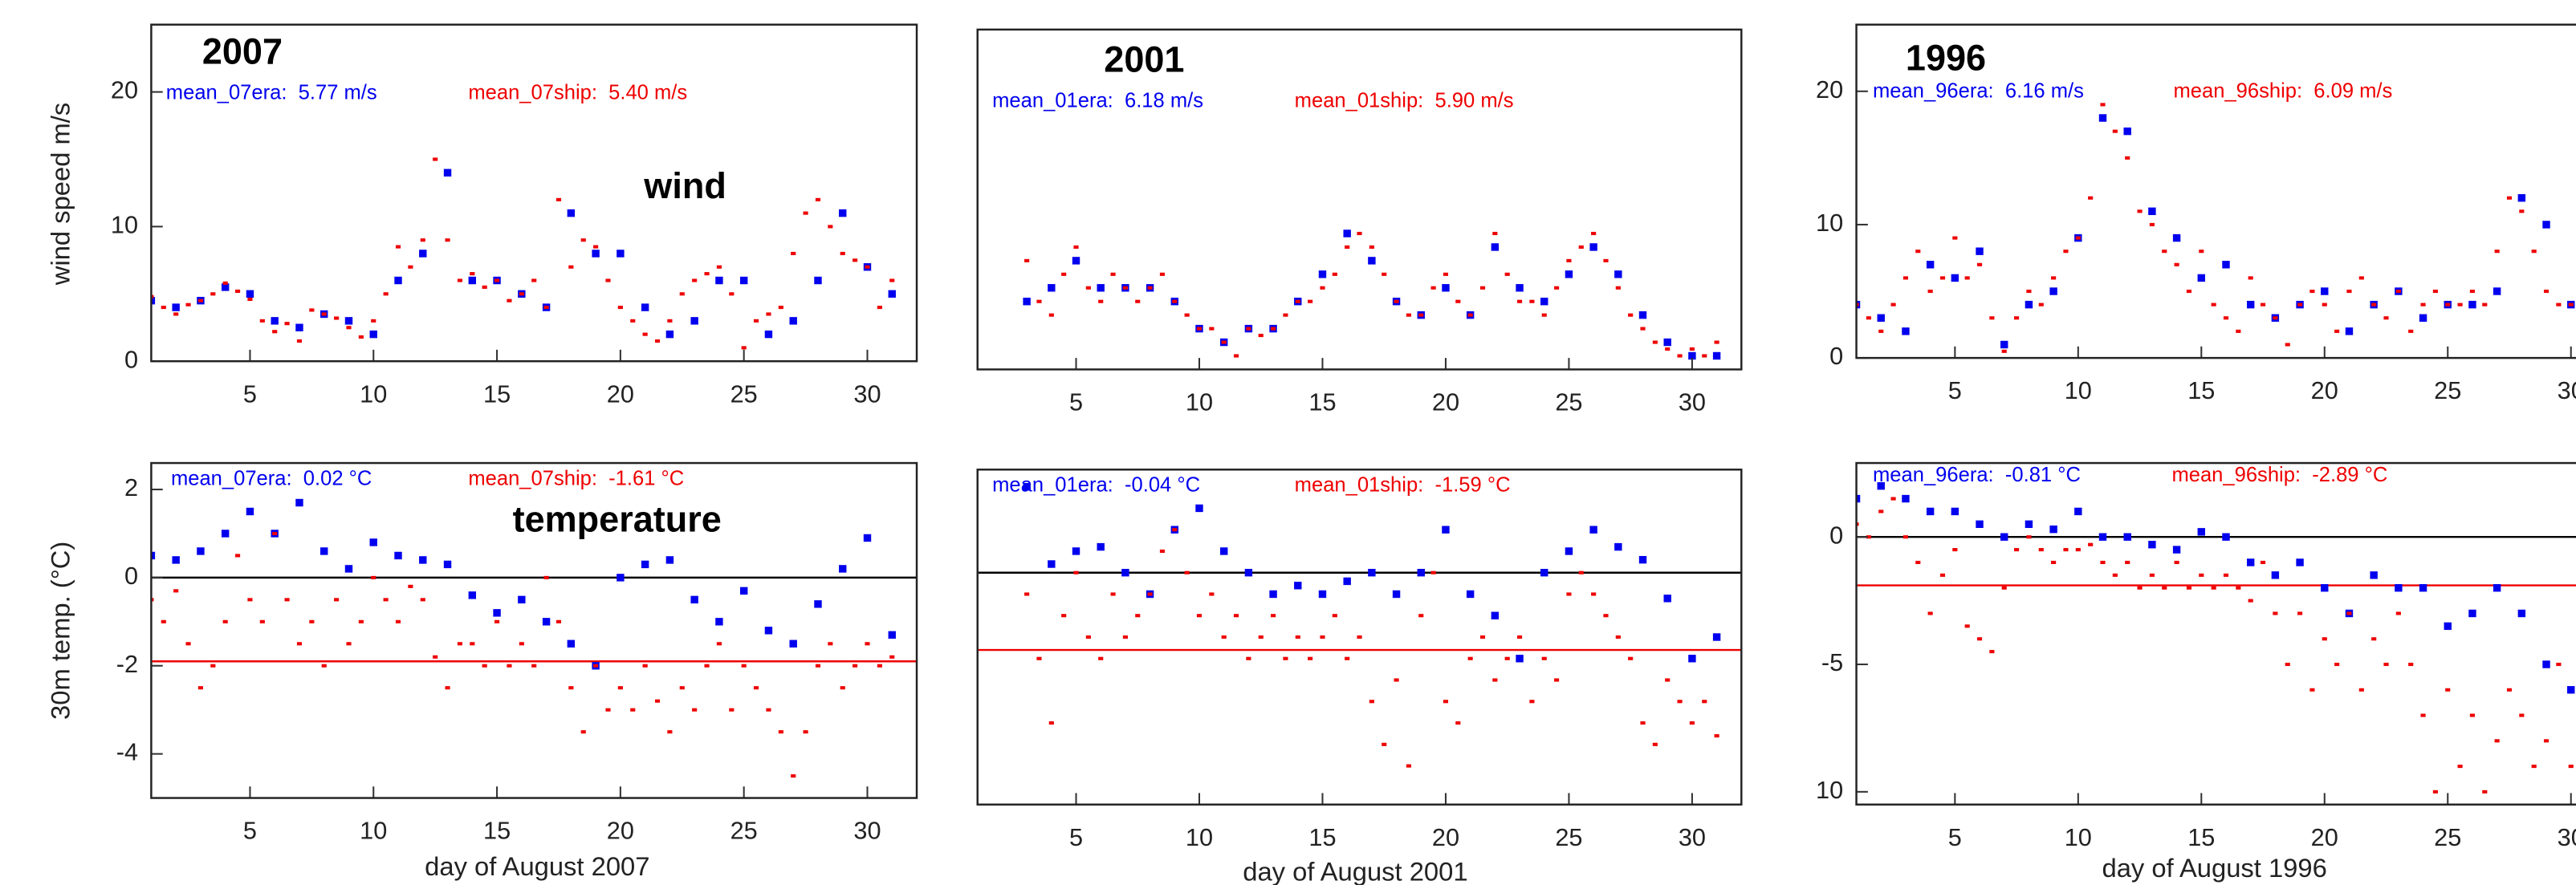  What do you see at coordinates (1404, 101) in the screenshot?
I see `mean-label: mean_01ship: 5.90 m/s` at bounding box center [1404, 101].